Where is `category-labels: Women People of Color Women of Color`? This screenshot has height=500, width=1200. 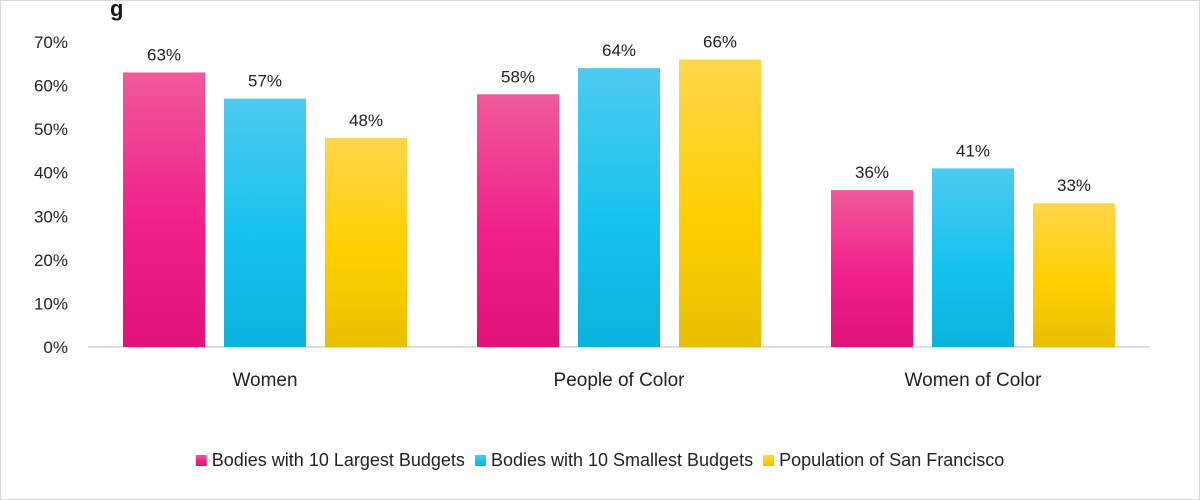
category-labels: Women People of Color Women of Color is located at coordinates (637, 380).